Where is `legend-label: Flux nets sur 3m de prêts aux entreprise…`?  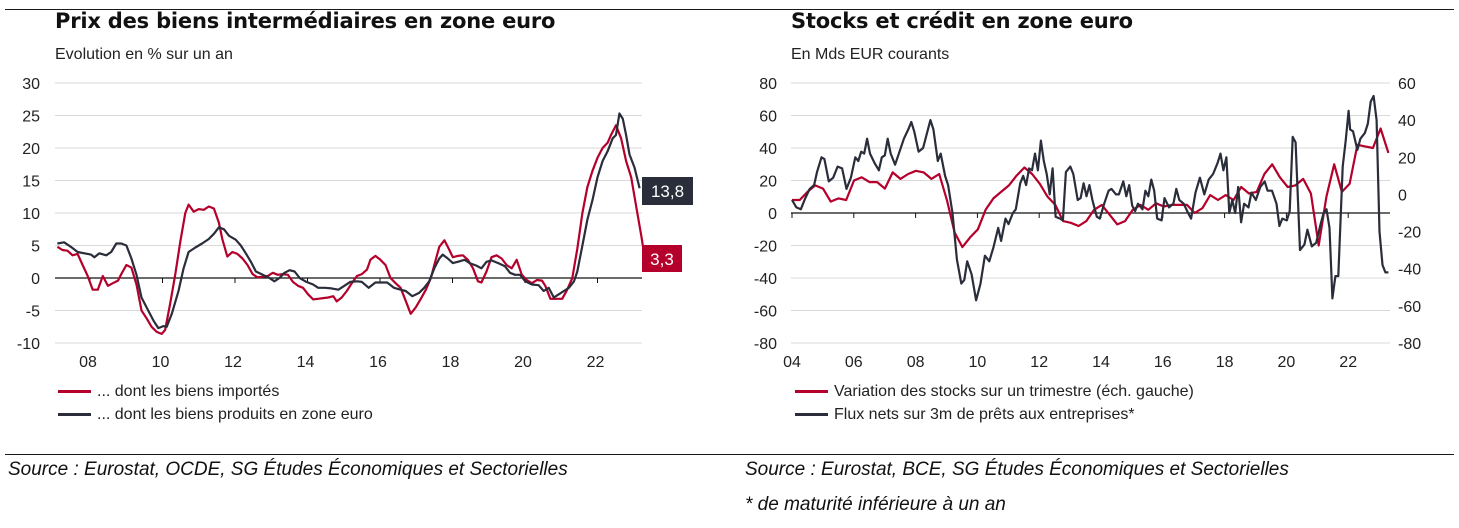 legend-label: Flux nets sur 3m de prêts aux entreprise… is located at coordinates (984, 414).